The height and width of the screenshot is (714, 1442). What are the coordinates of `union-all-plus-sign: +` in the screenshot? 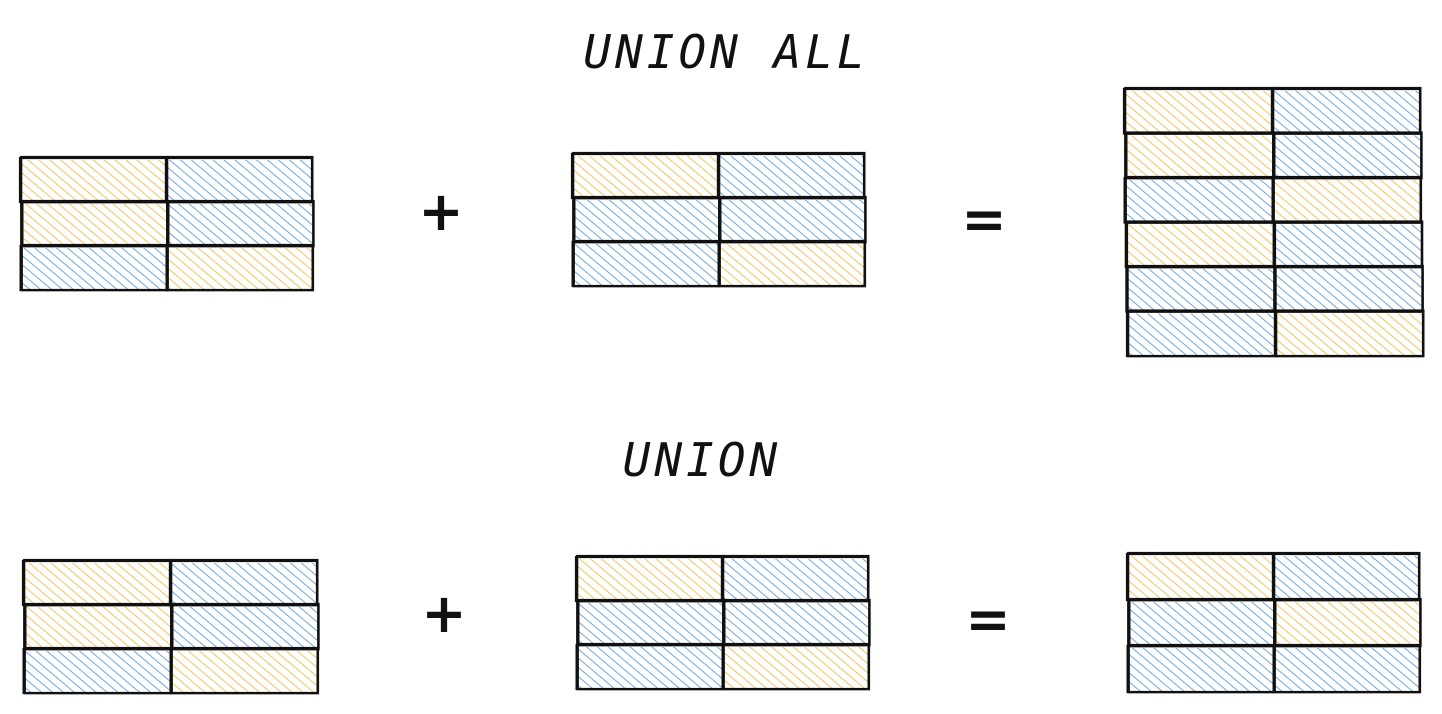 It's located at (440, 211).